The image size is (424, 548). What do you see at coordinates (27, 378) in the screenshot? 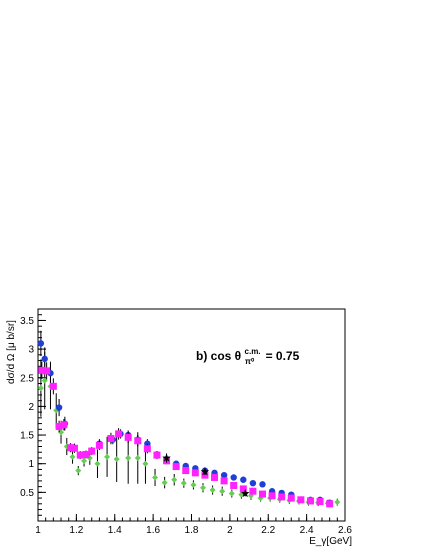
I see `y-tick-label: 2.5` at bounding box center [27, 378].